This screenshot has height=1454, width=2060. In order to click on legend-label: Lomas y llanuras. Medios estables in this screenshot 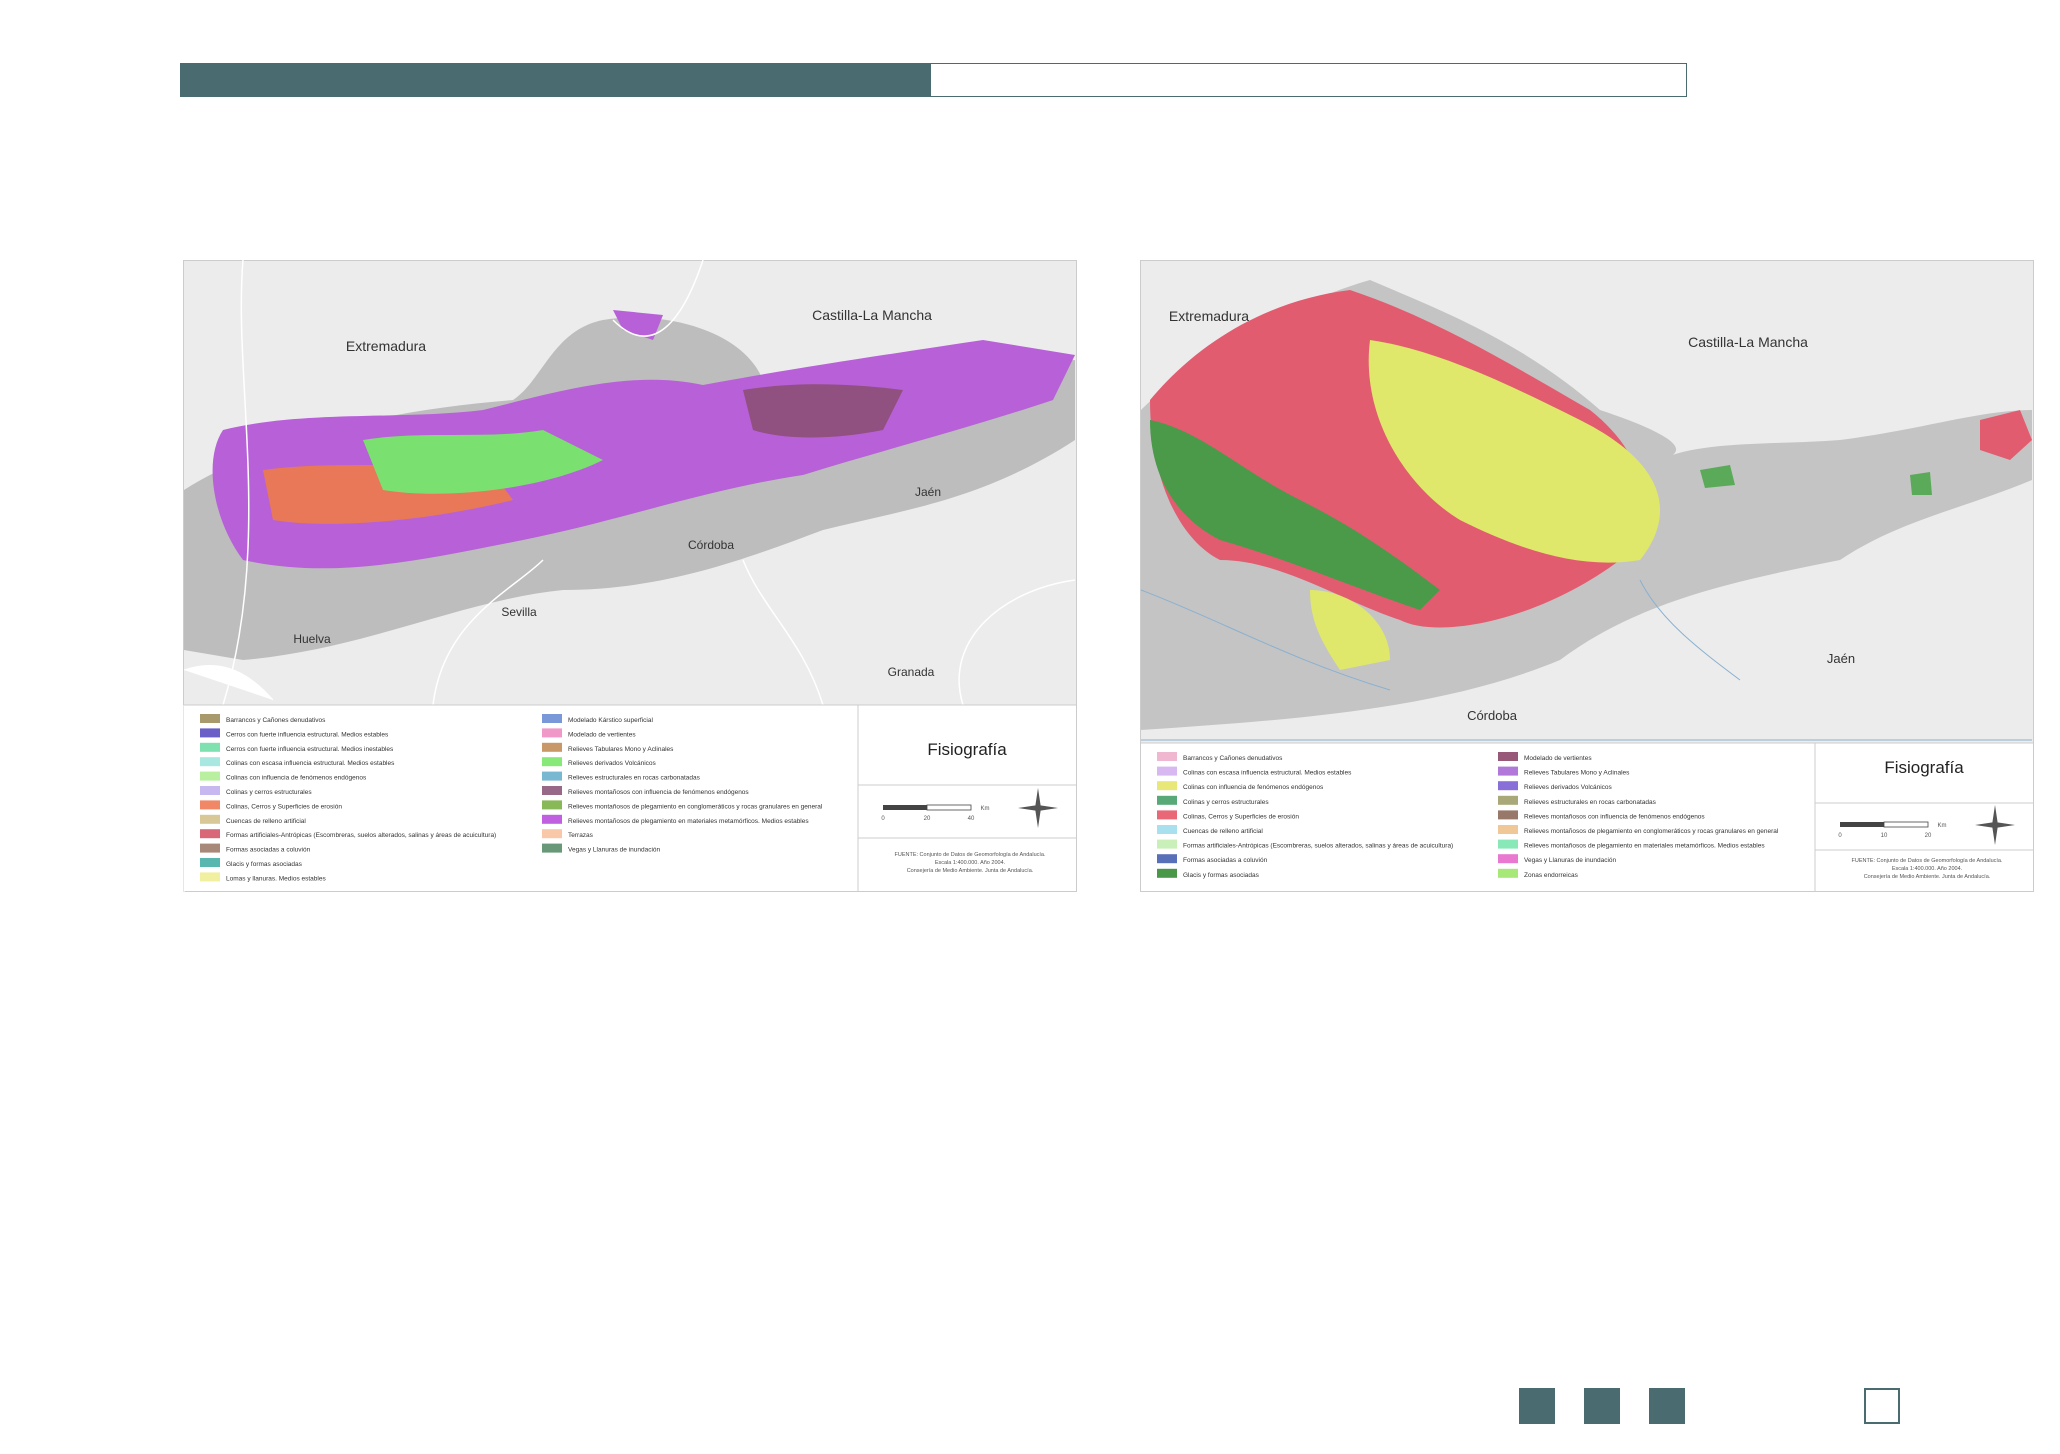, I will do `click(276, 878)`.